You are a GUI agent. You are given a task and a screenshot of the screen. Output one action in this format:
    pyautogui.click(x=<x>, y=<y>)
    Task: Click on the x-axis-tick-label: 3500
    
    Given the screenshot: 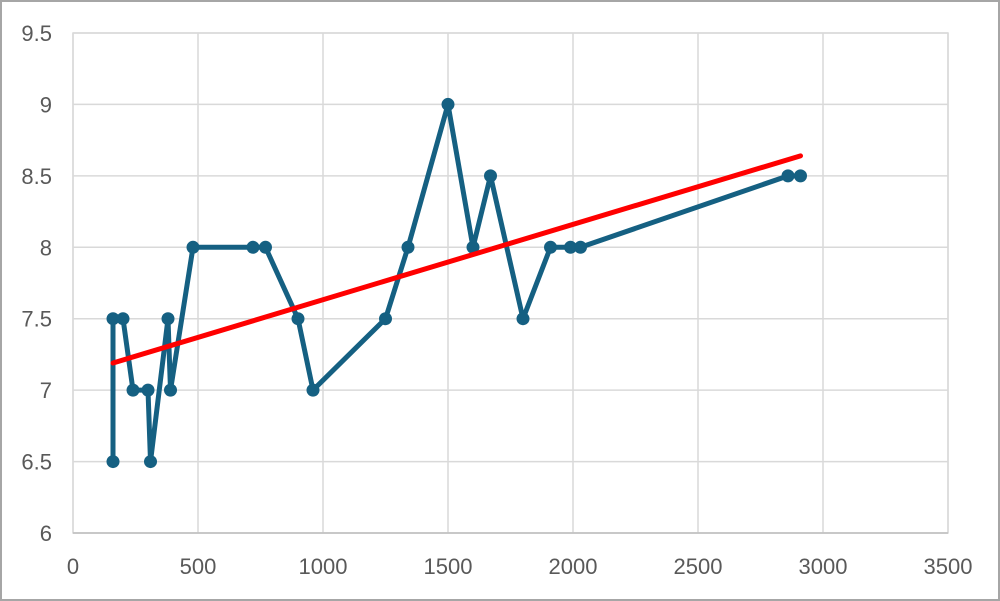 What is the action you would take?
    pyautogui.click(x=948, y=566)
    